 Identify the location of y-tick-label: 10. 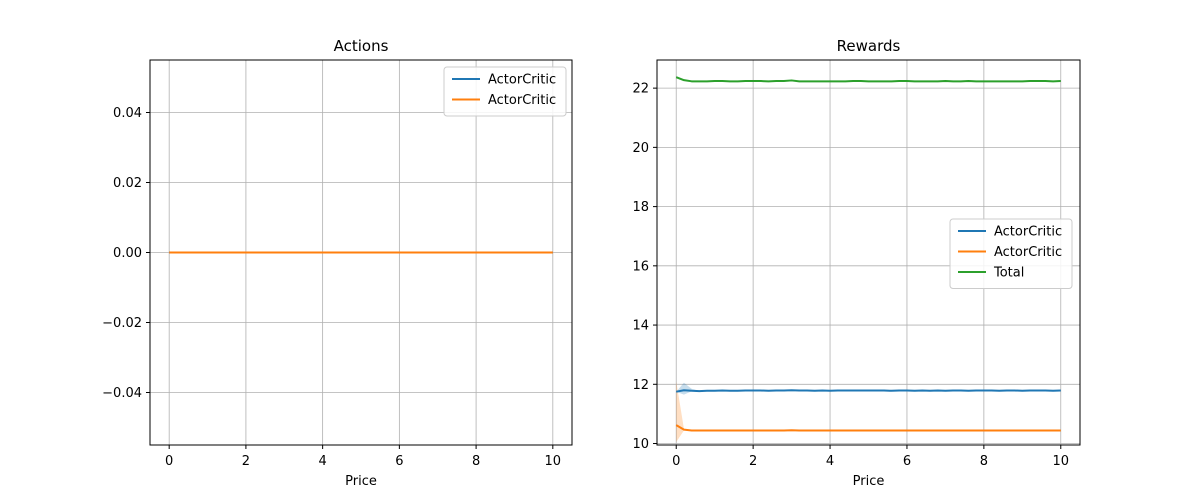
(640, 444).